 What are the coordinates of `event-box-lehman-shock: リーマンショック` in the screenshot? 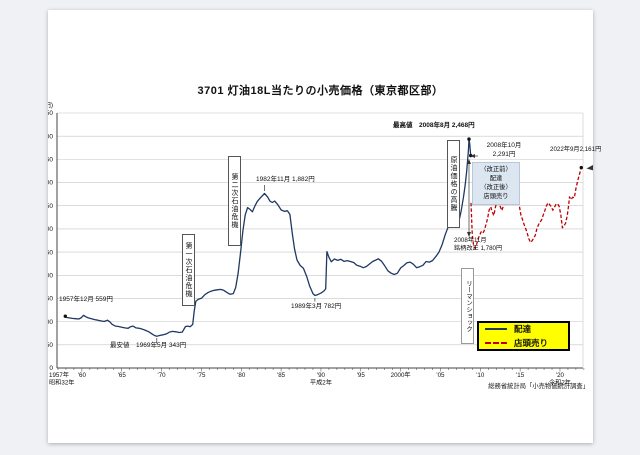 It's located at (467, 306).